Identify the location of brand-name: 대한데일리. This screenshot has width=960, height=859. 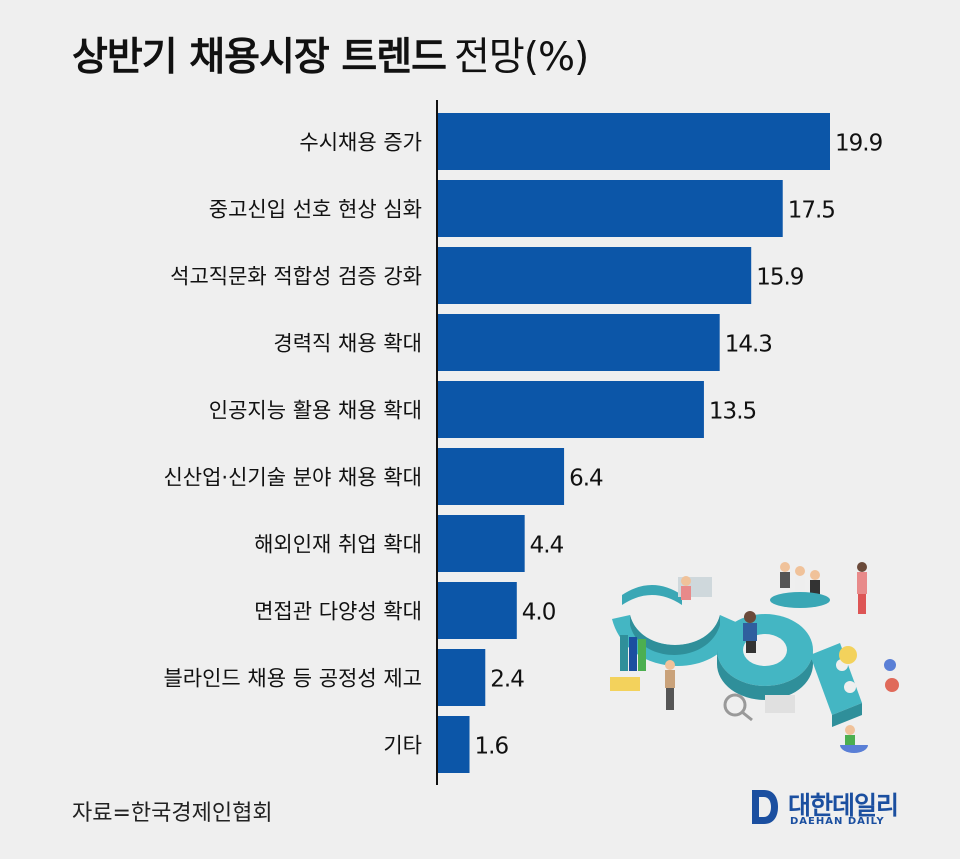
(843, 805).